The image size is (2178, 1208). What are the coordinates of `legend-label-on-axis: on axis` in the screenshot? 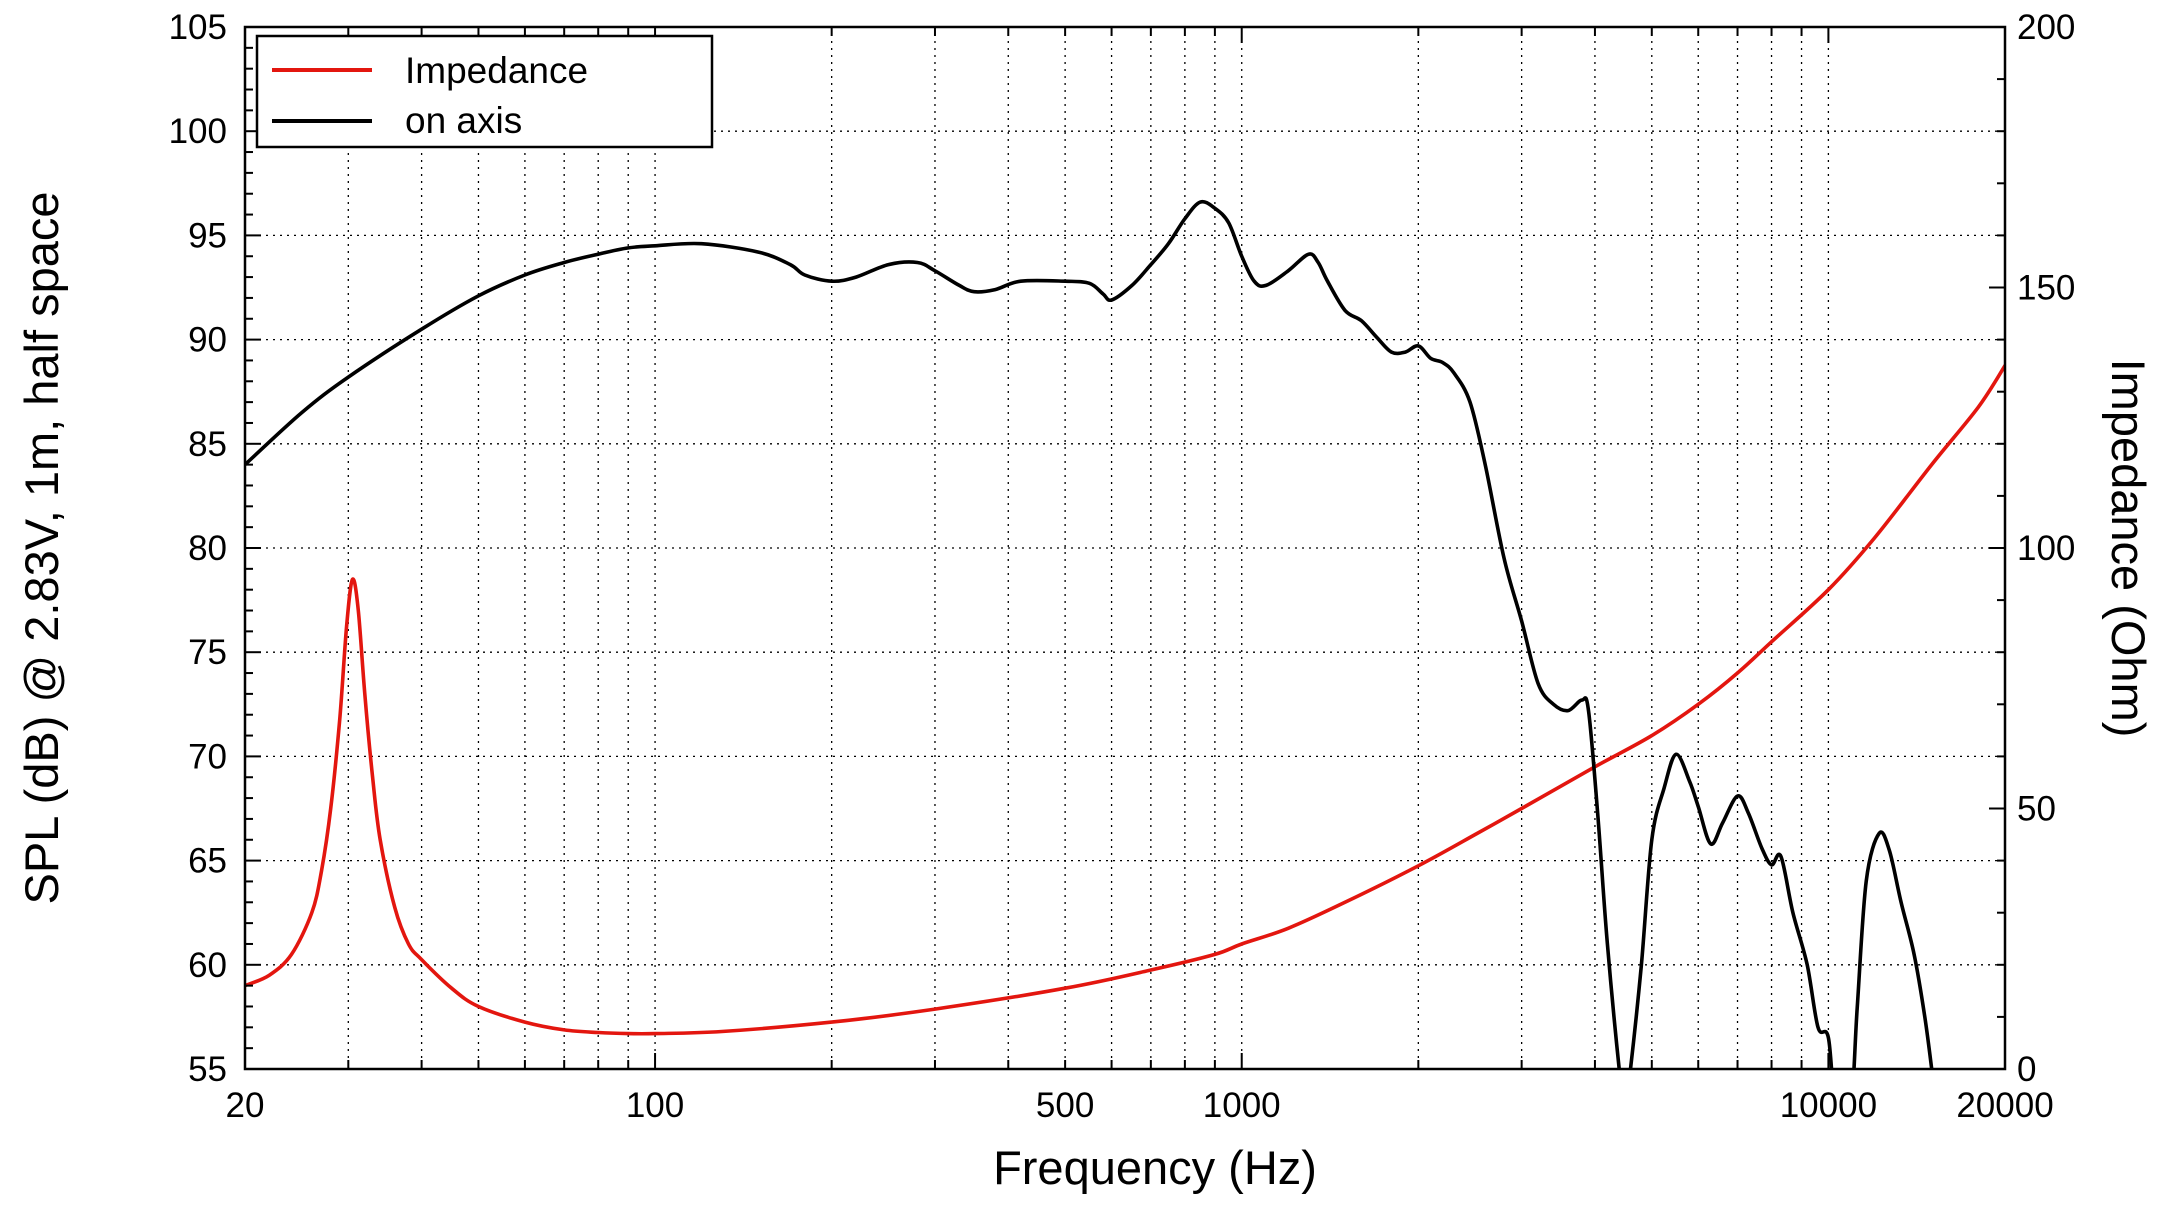 It's located at (463, 120).